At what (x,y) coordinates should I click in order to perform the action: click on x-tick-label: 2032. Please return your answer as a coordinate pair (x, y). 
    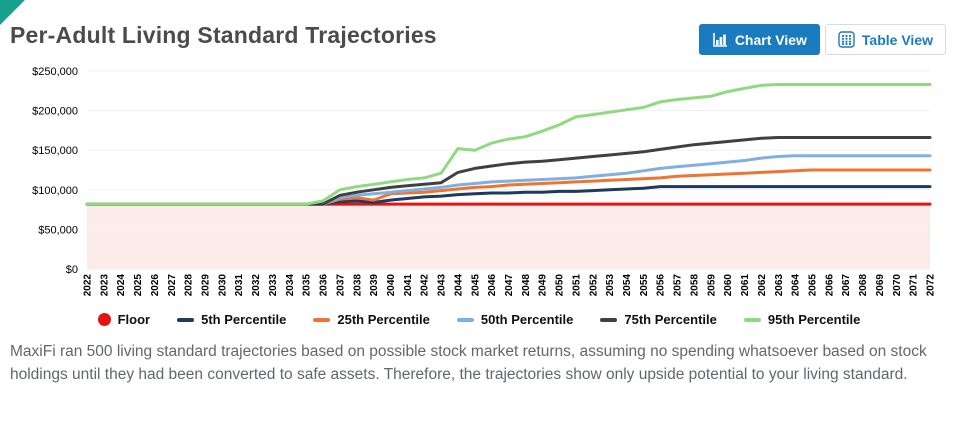
    Looking at the image, I should click on (256, 285).